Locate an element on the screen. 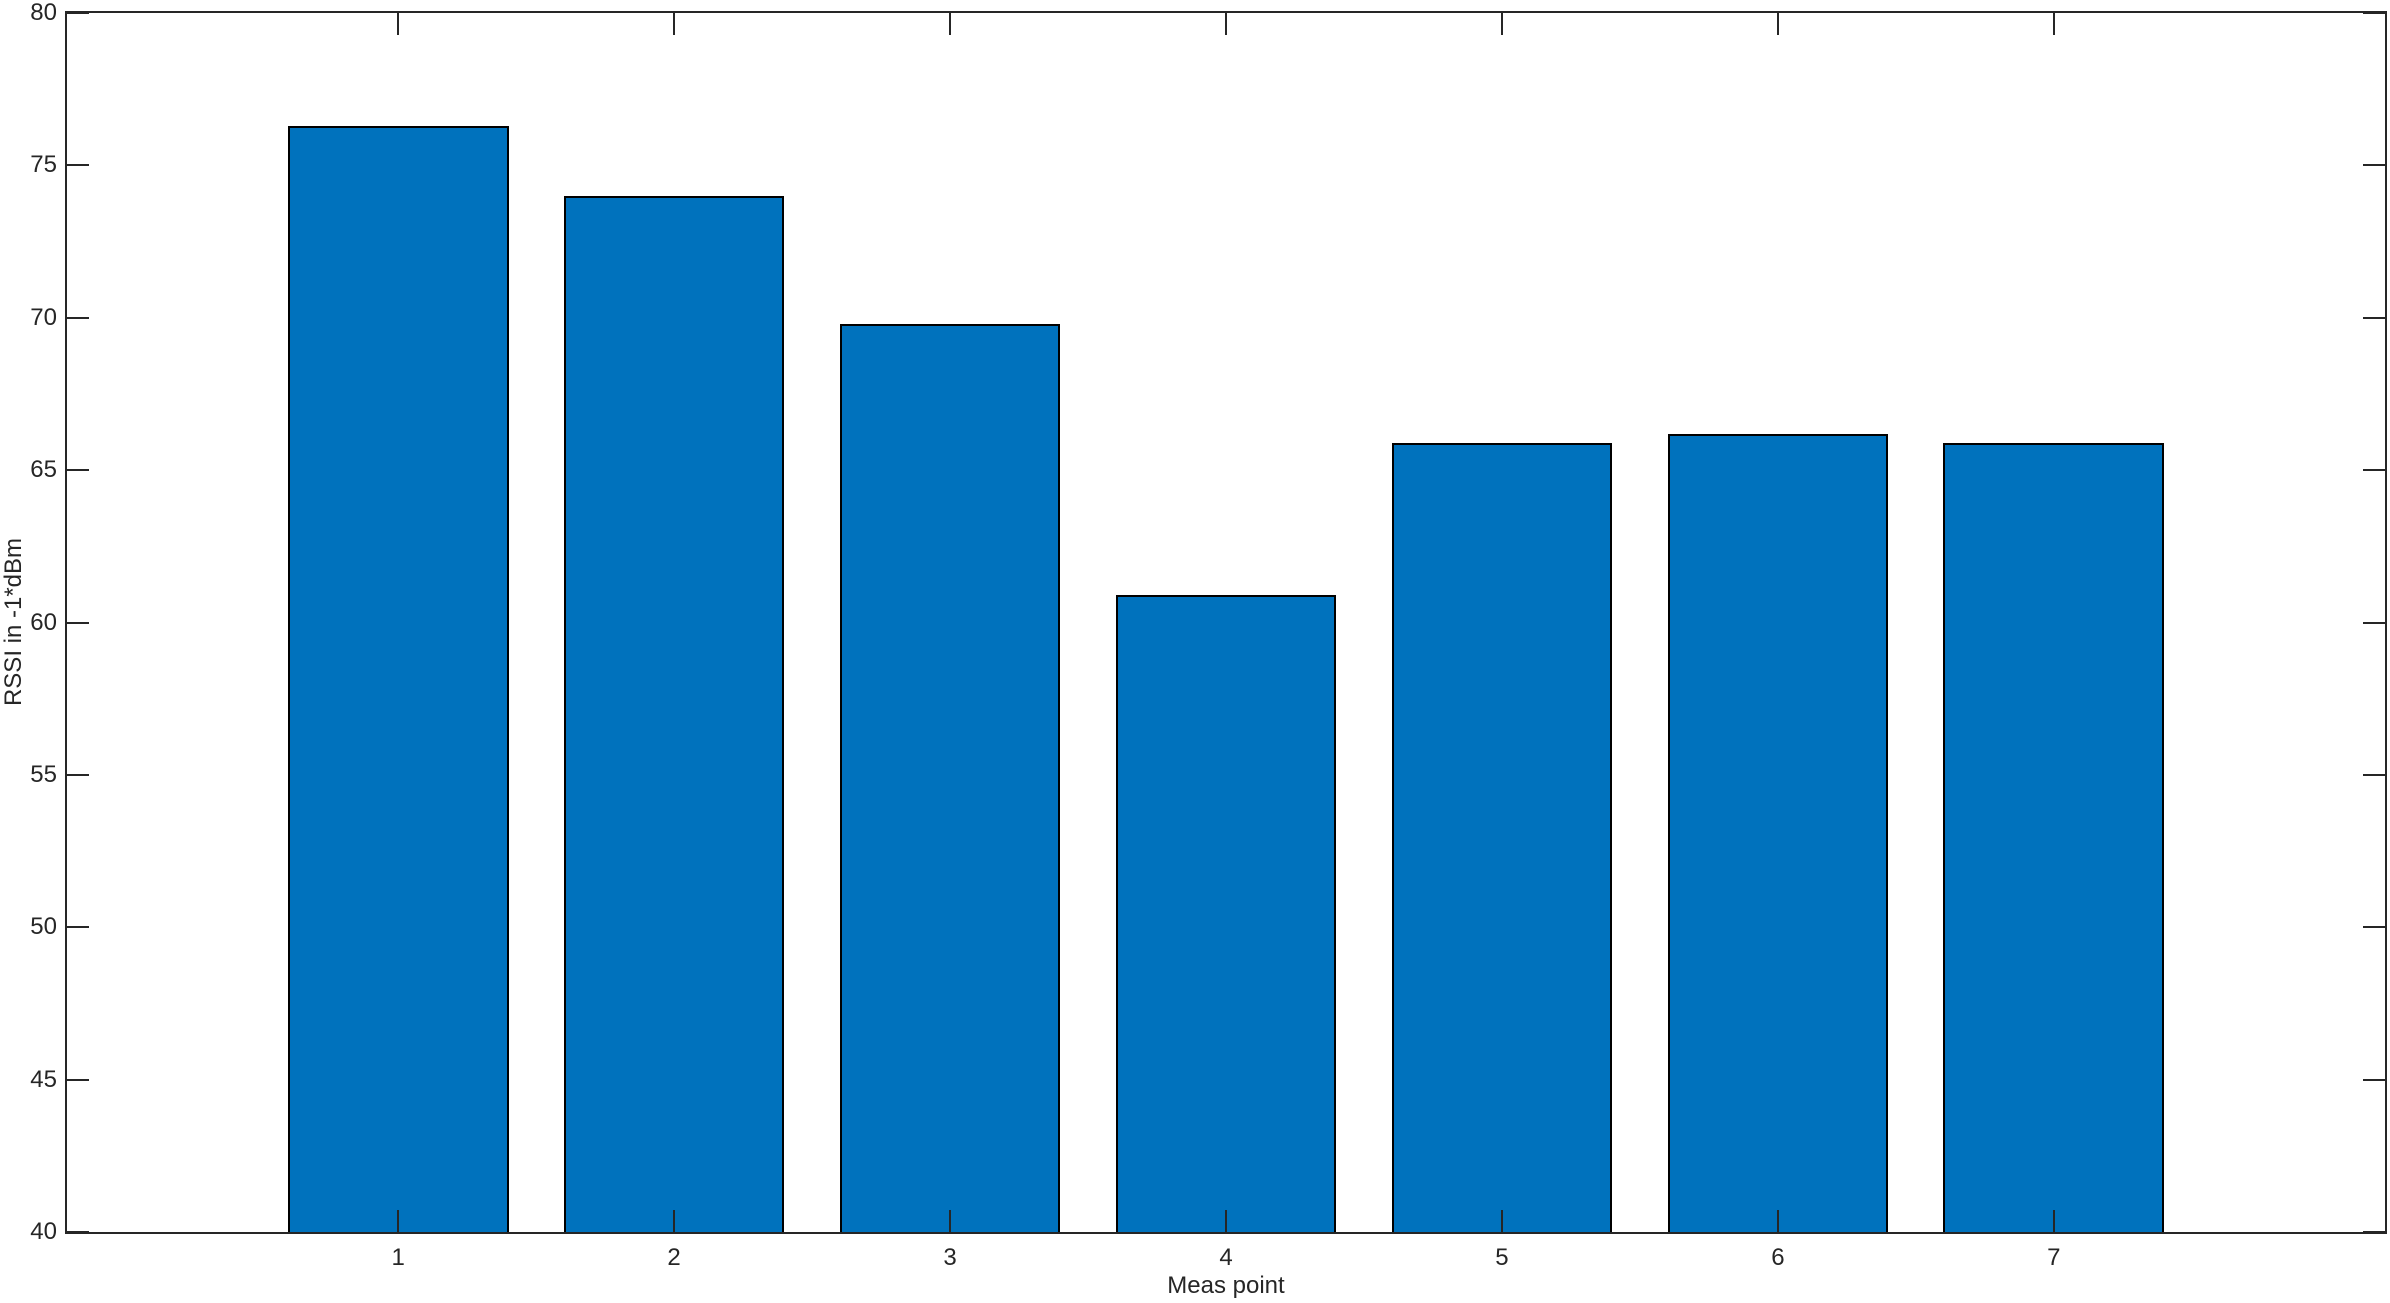 Image resolution: width=2390 pixels, height=1303 pixels. x-tick-label: 3 is located at coordinates (950, 1257).